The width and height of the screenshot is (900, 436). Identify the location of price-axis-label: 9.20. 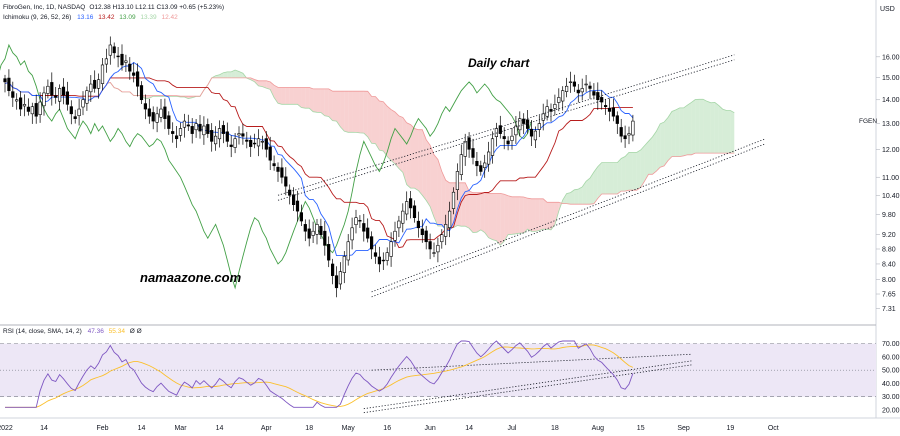
(889, 235).